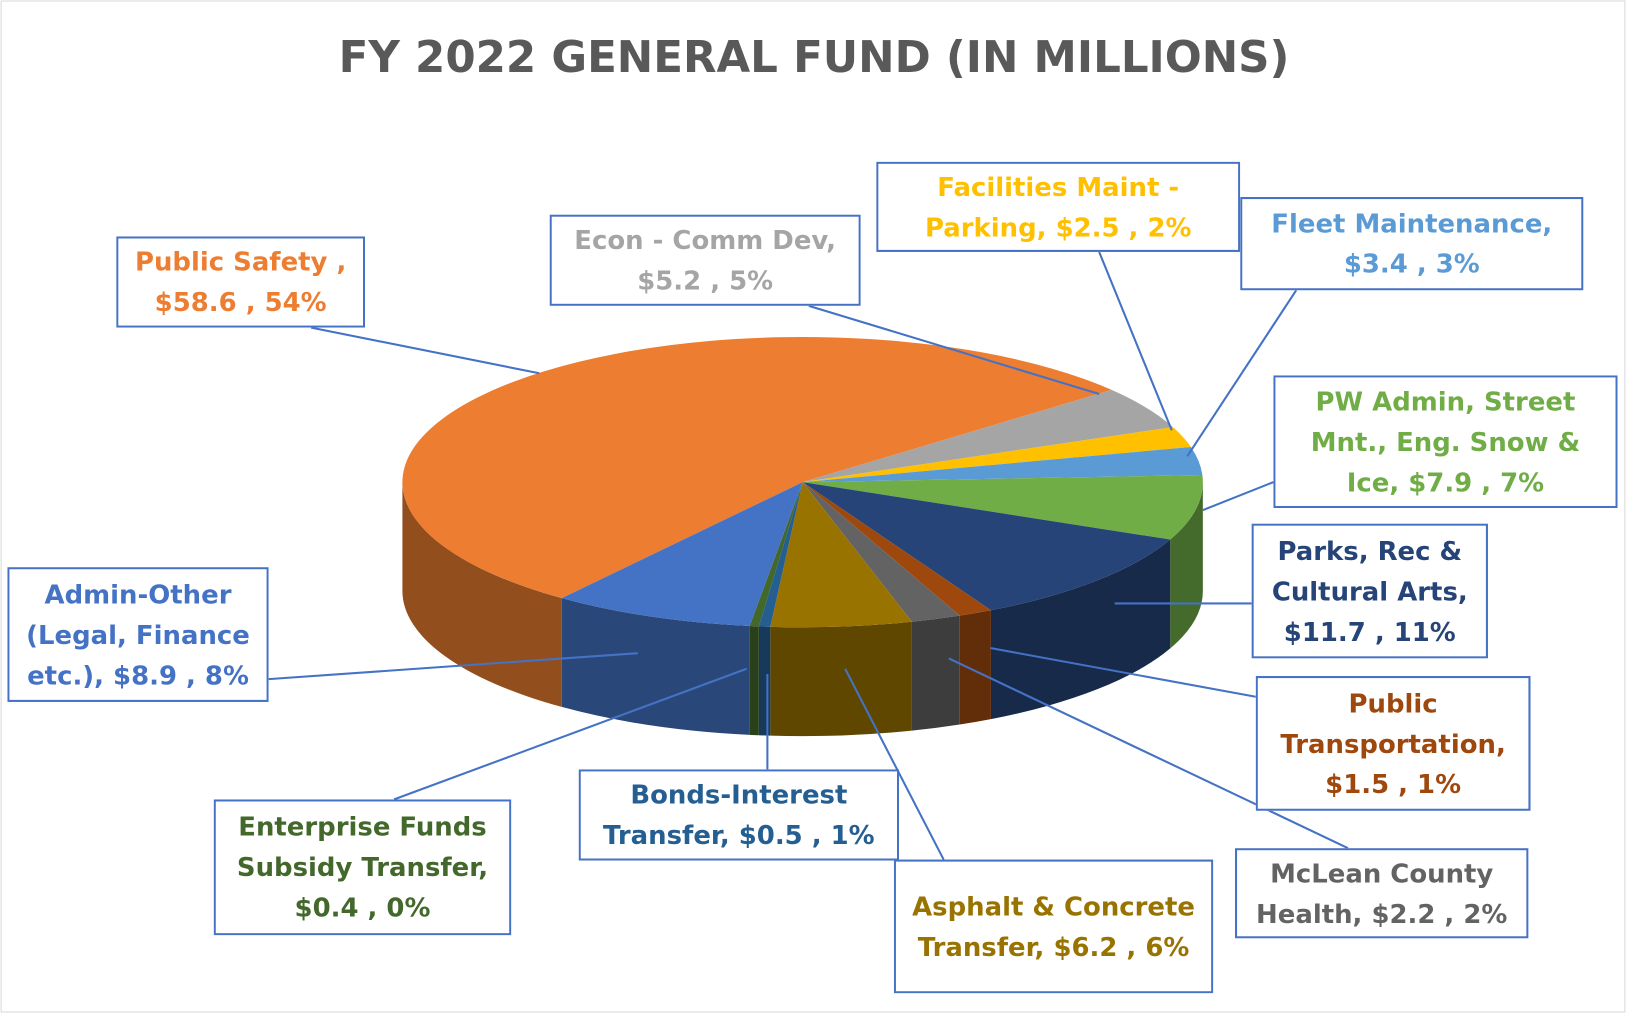 This screenshot has width=1626, height=1013. What do you see at coordinates (780, 835) in the screenshot?
I see `value-label: $0.5 ,` at bounding box center [780, 835].